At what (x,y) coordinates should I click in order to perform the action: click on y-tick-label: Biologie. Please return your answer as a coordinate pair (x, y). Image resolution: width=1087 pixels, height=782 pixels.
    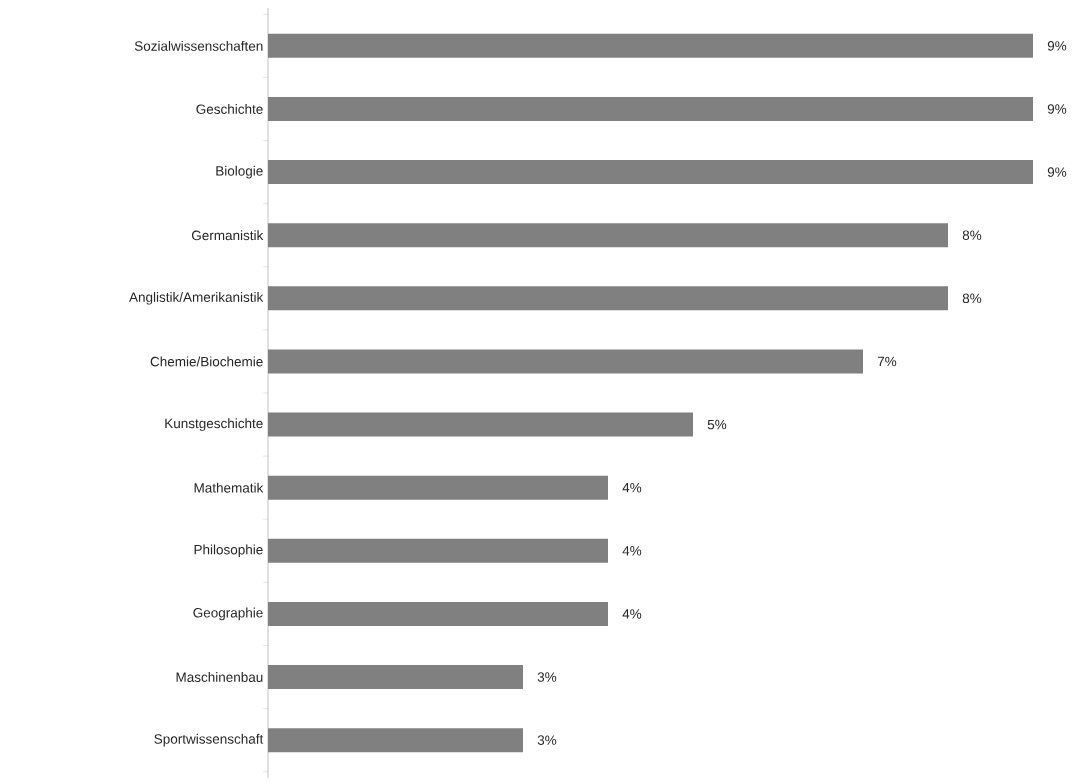
    Looking at the image, I should click on (239, 172).